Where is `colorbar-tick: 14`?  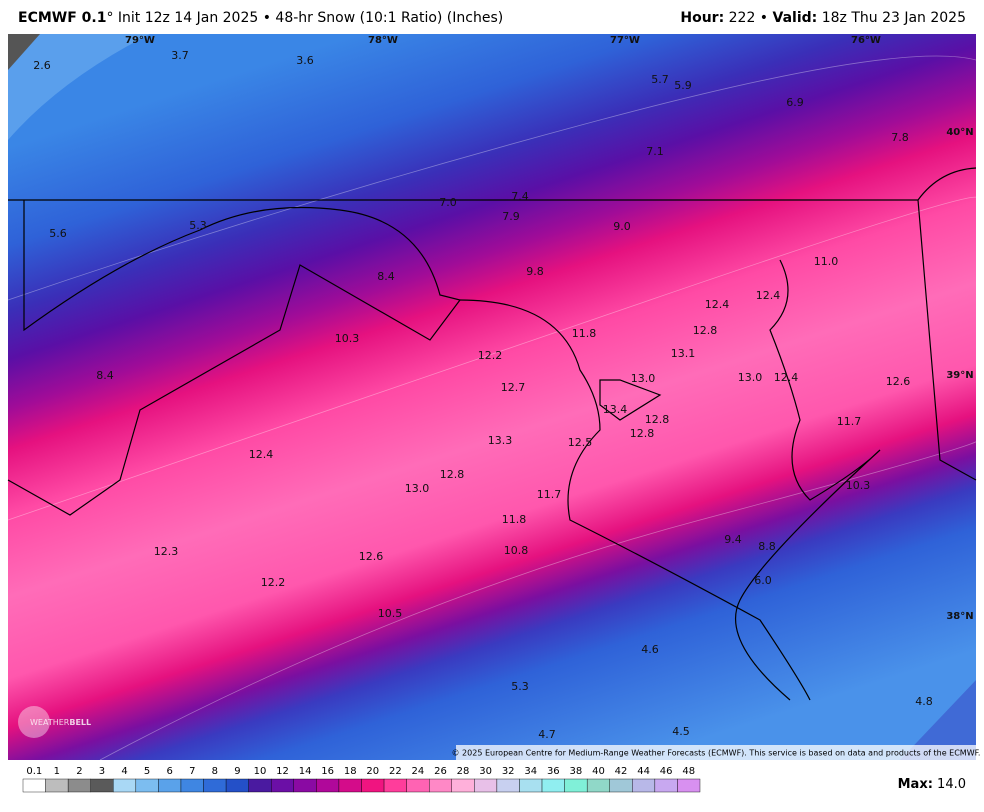
colorbar-tick: 14 is located at coordinates (305, 771).